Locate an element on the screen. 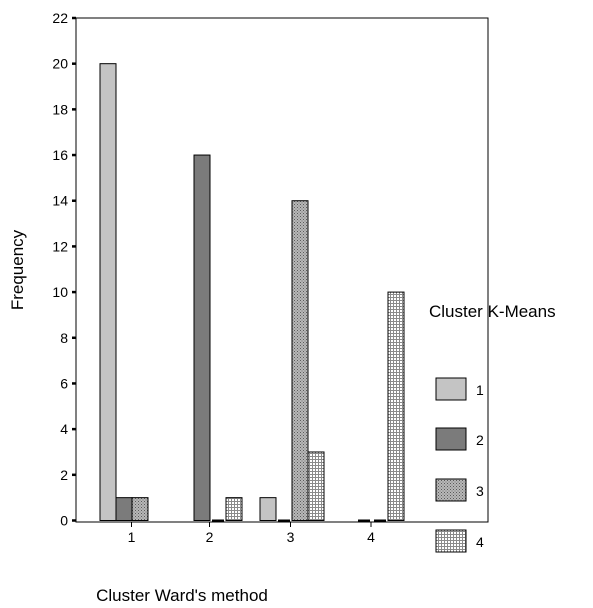  y-tick-label: 0 is located at coordinates (64, 521).